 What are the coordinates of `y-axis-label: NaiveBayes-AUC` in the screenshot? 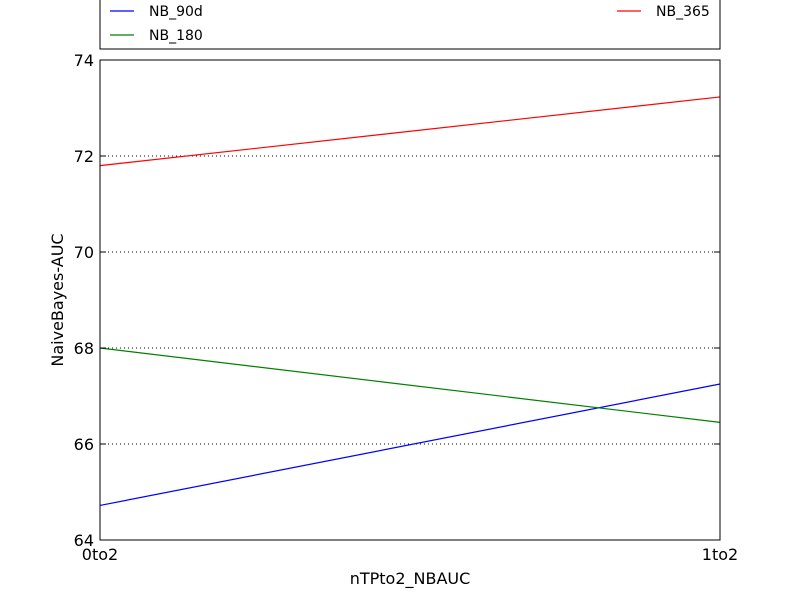 It's located at (57, 299).